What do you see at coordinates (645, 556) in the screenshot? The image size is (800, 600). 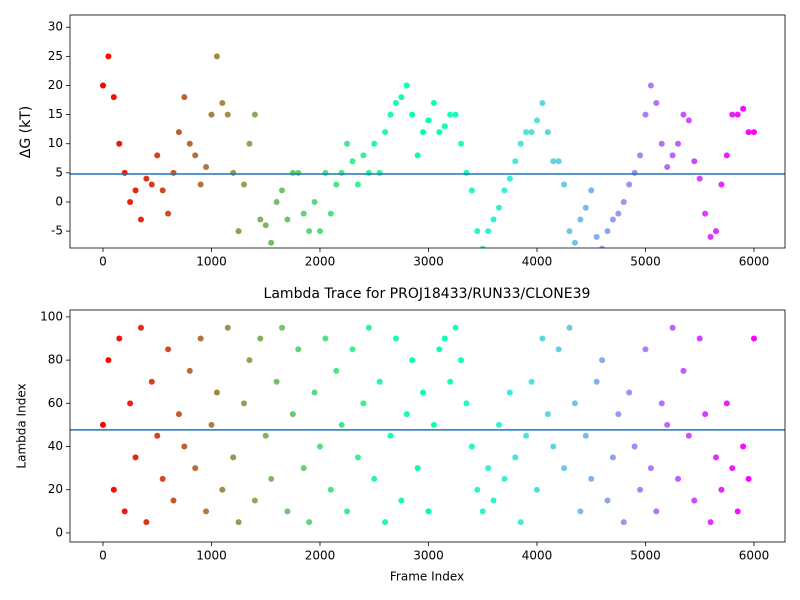 I see `x-tick-label: 5000` at bounding box center [645, 556].